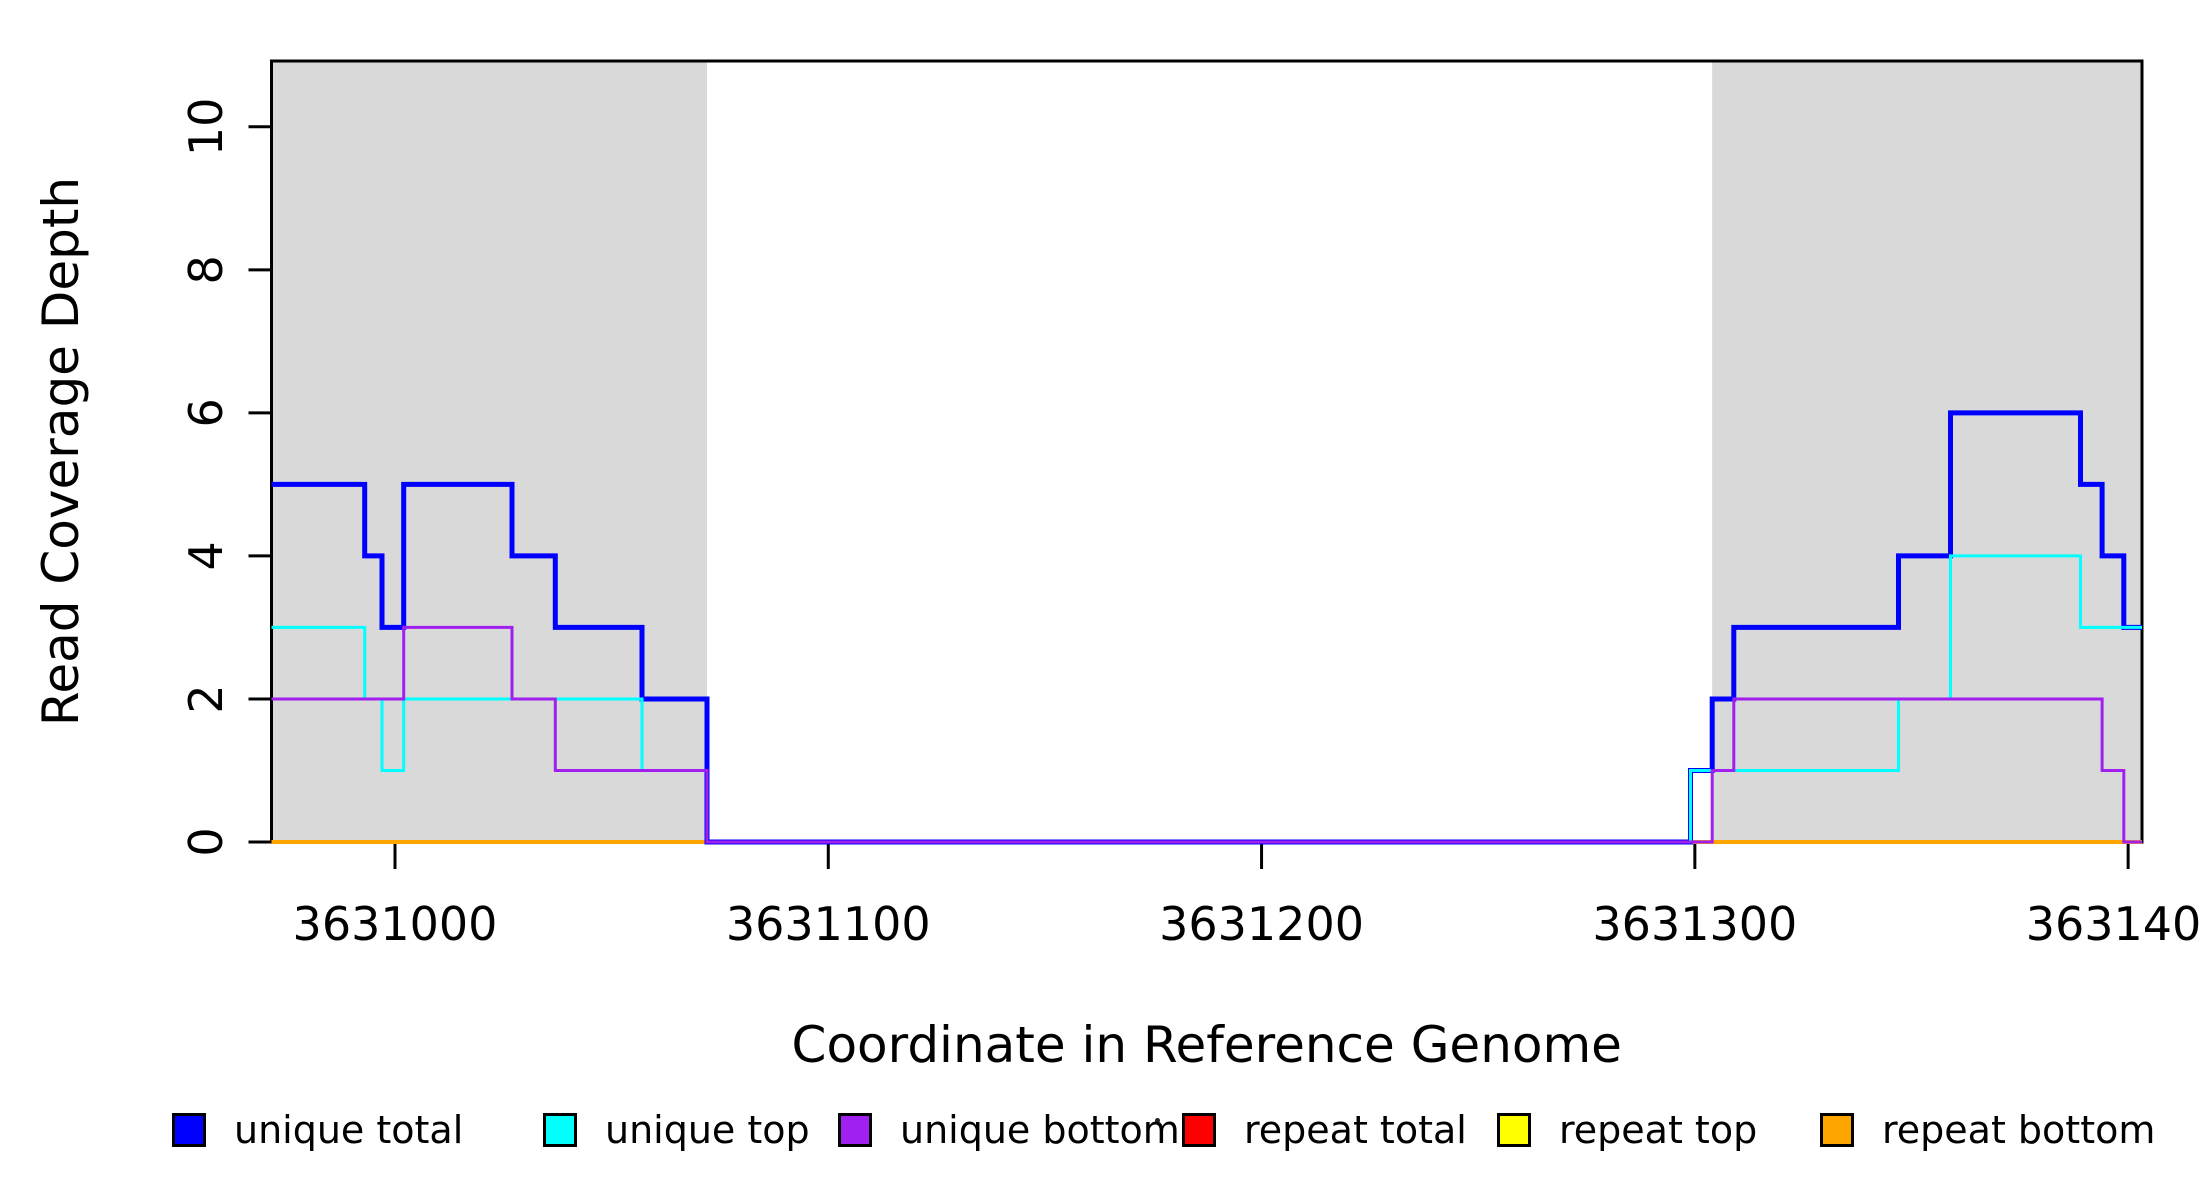 The height and width of the screenshot is (1200, 2200). I want to click on legend-swatch-repeat-top, so click(1514, 1130).